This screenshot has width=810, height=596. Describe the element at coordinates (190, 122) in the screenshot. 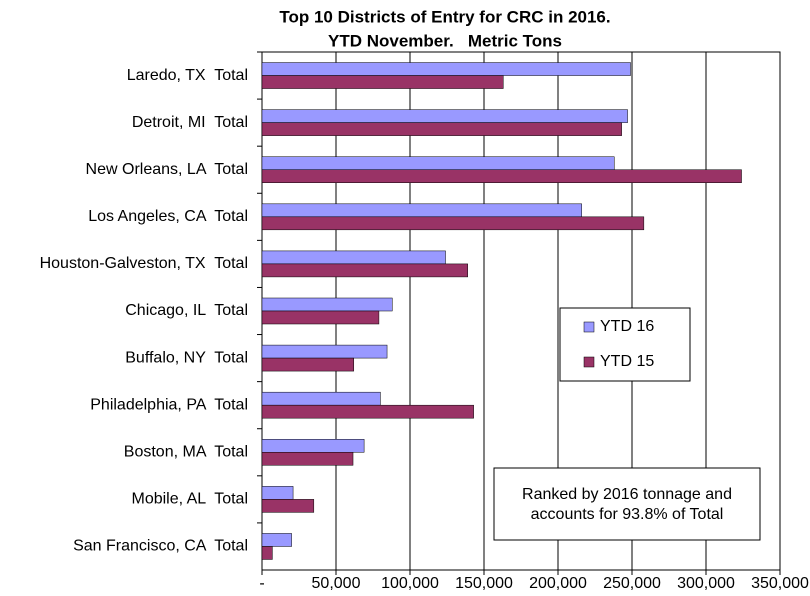

I see `y-tick-label: Detroit, MI Total` at that location.